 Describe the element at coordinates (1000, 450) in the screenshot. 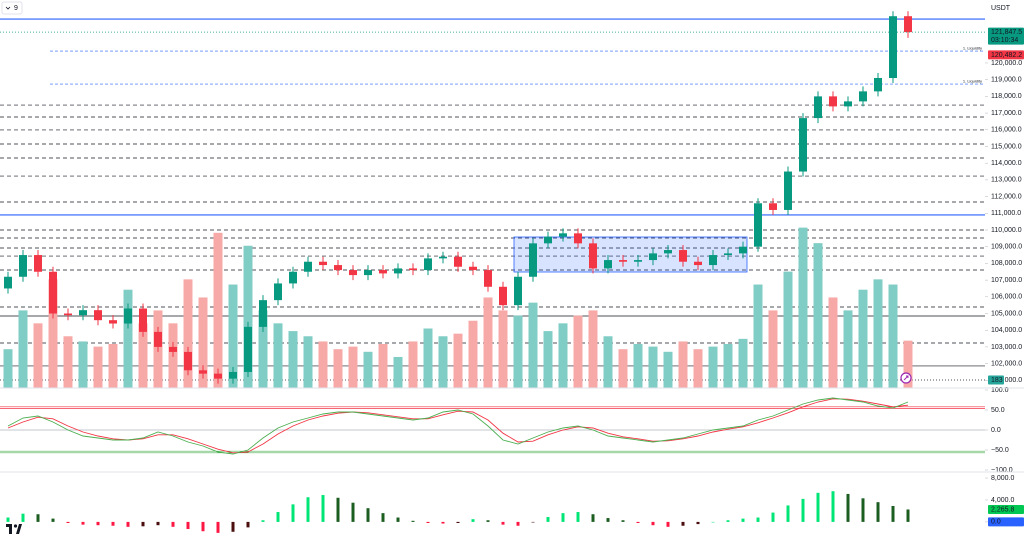

I see `y-tick-label: −50.0` at that location.